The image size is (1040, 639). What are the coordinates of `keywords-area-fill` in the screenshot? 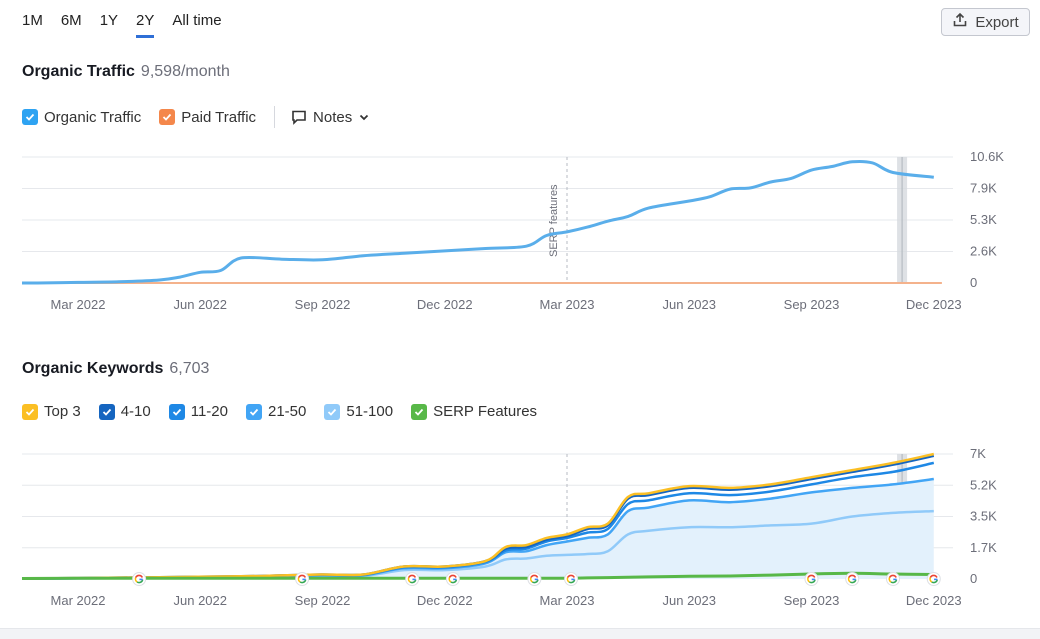 It's located at (478, 529).